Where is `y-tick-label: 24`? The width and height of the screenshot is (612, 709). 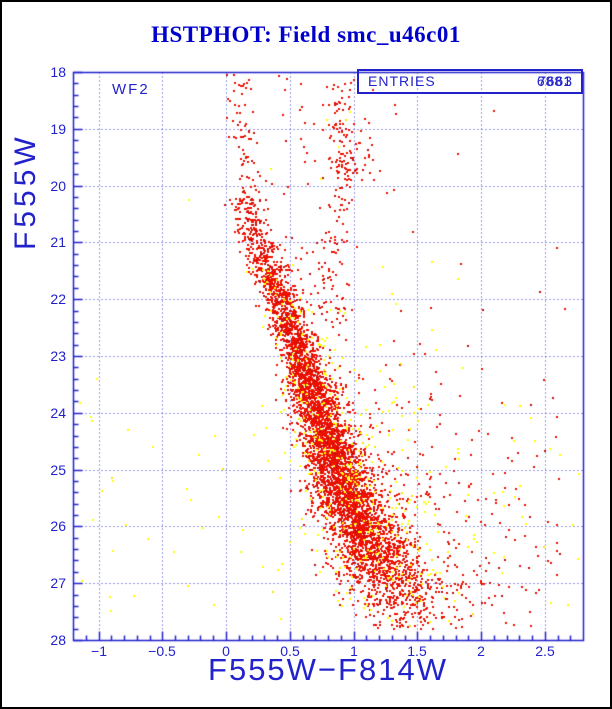
y-tick-label: 24 is located at coordinates (58, 413).